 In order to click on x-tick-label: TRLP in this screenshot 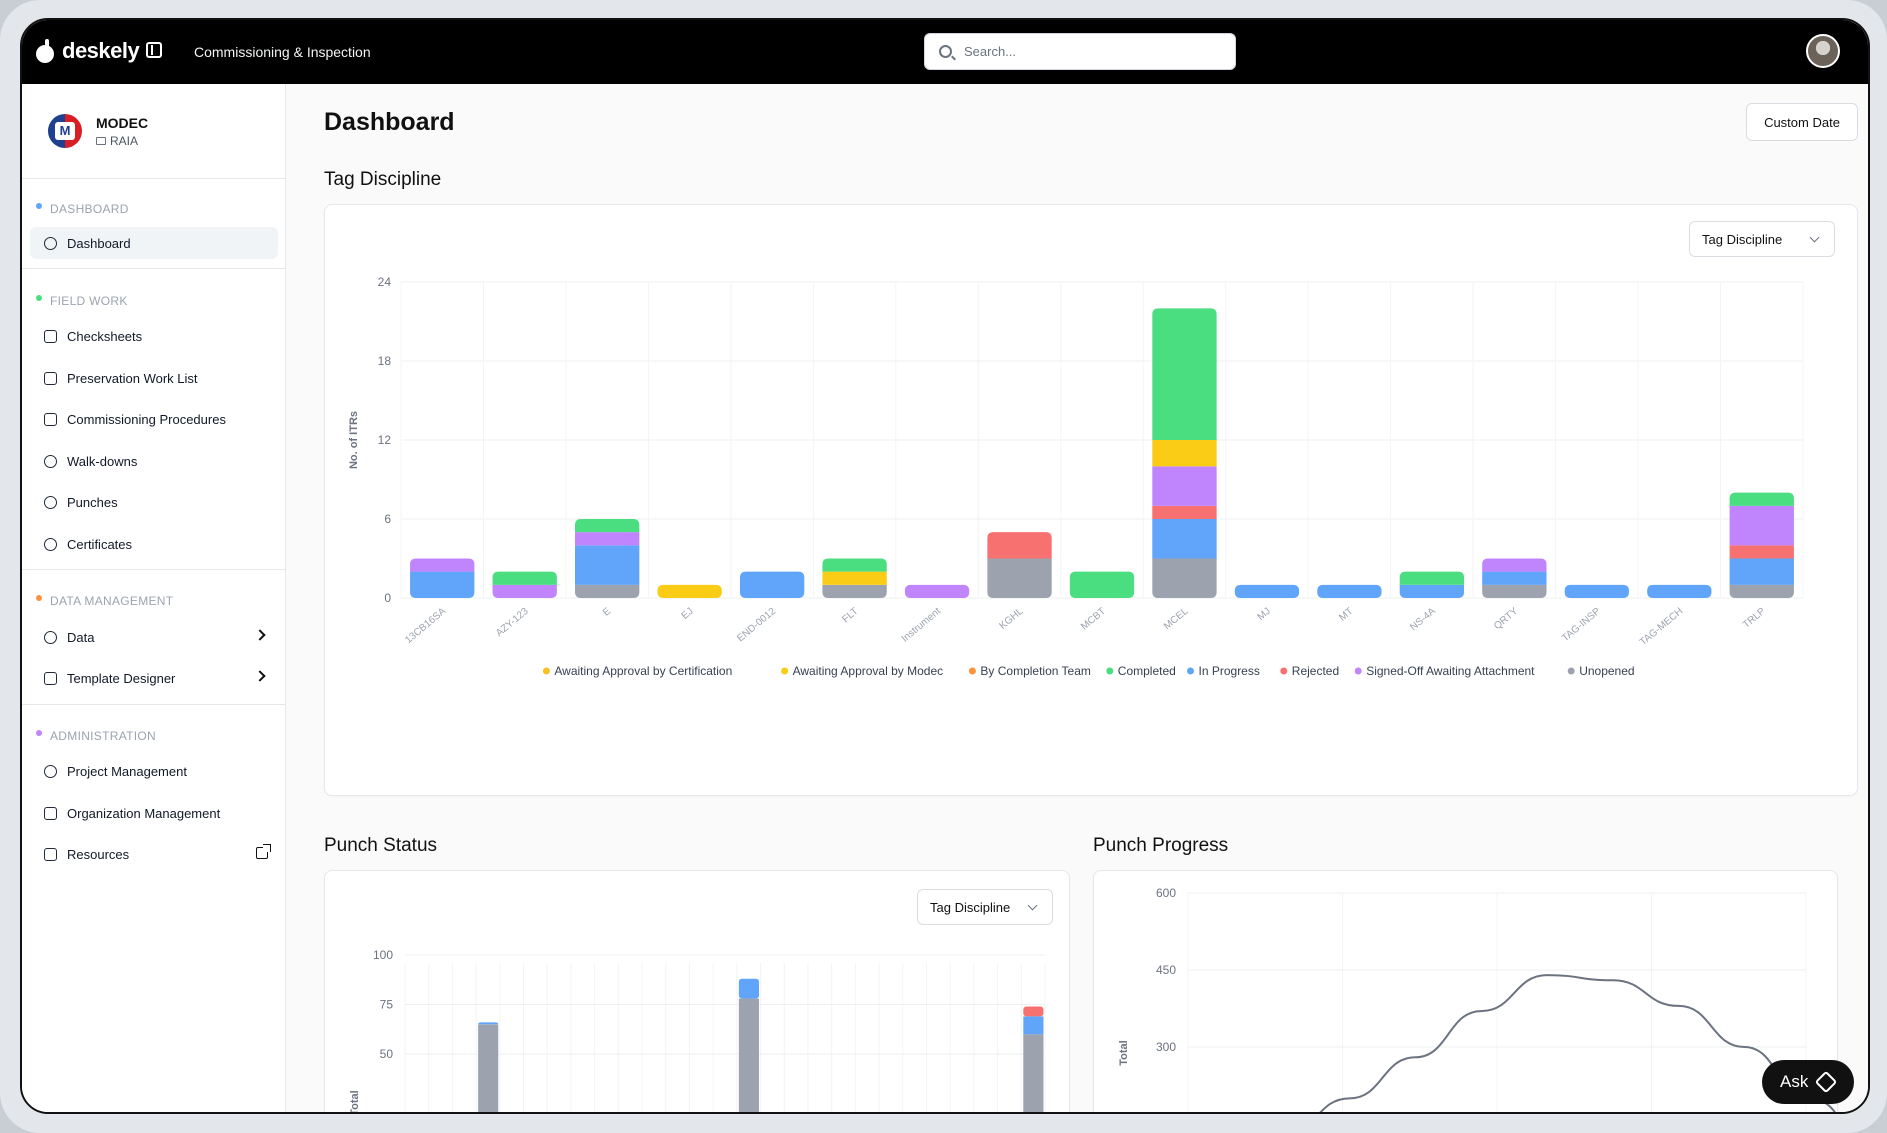, I will do `click(1754, 618)`.